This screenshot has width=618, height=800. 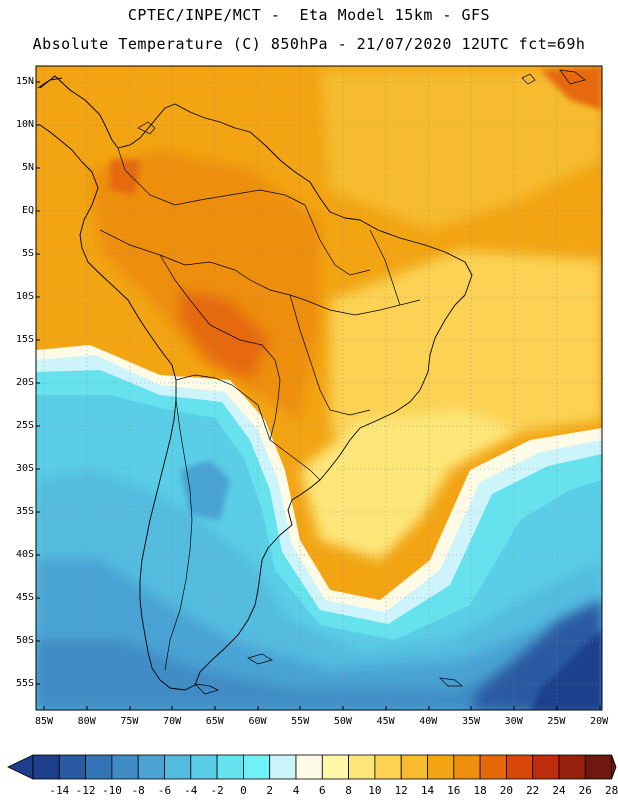 I want to click on lat-label: 50S, so click(x=24, y=640).